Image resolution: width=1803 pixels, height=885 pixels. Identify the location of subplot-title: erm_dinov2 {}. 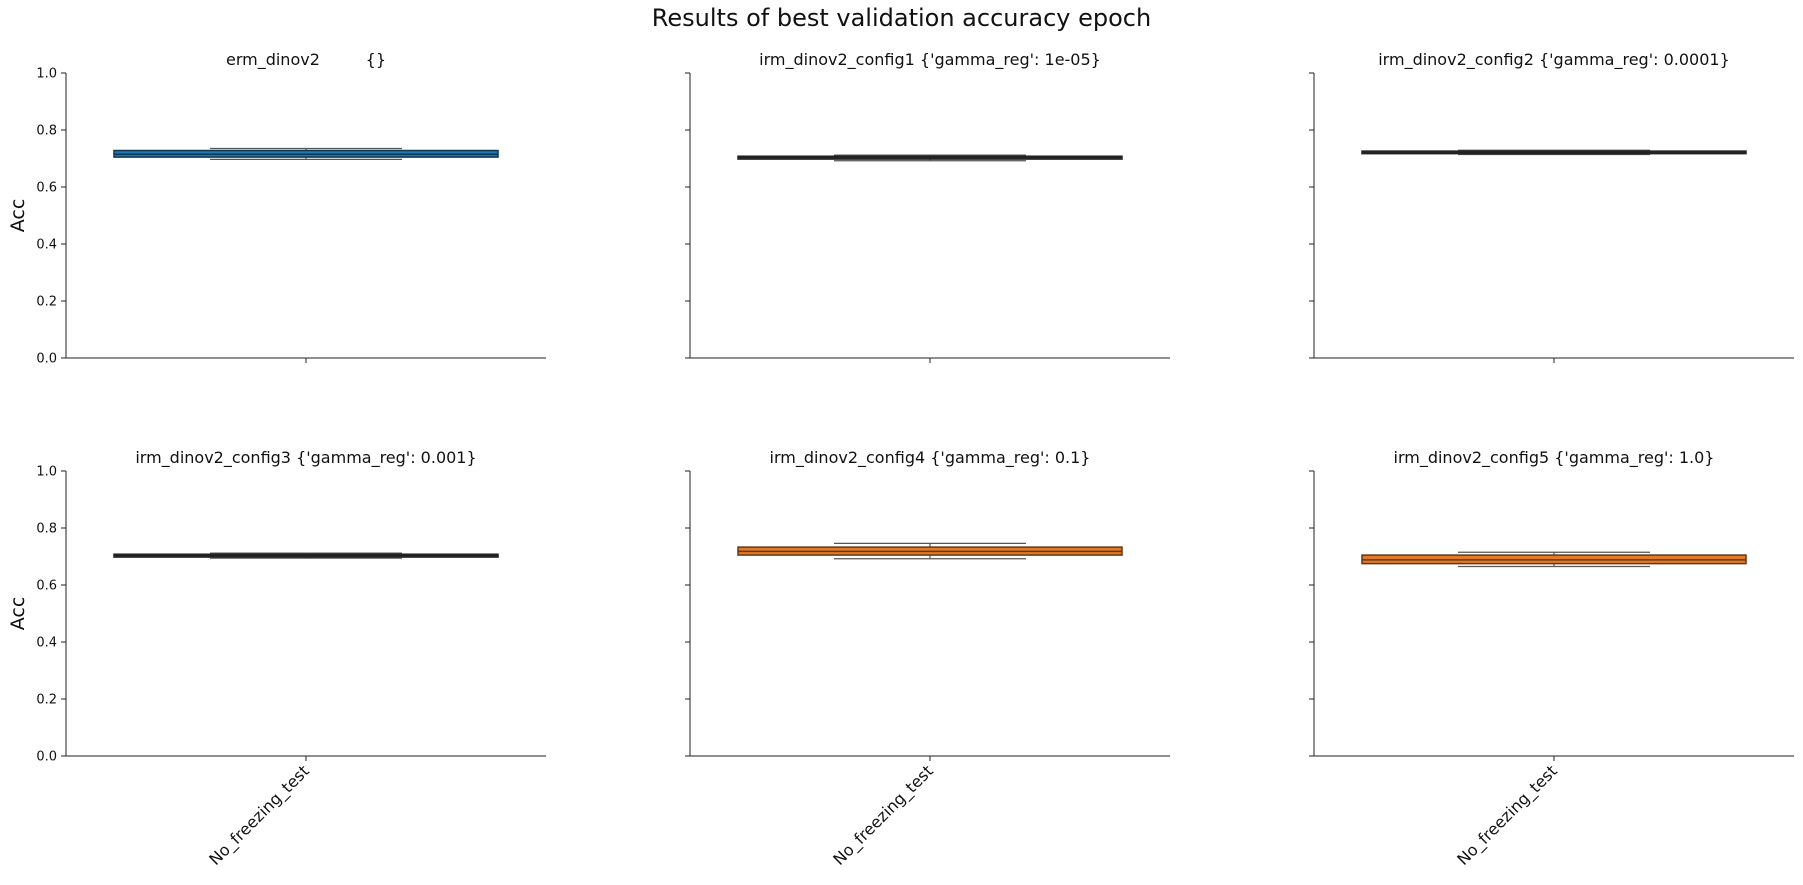
(306, 60).